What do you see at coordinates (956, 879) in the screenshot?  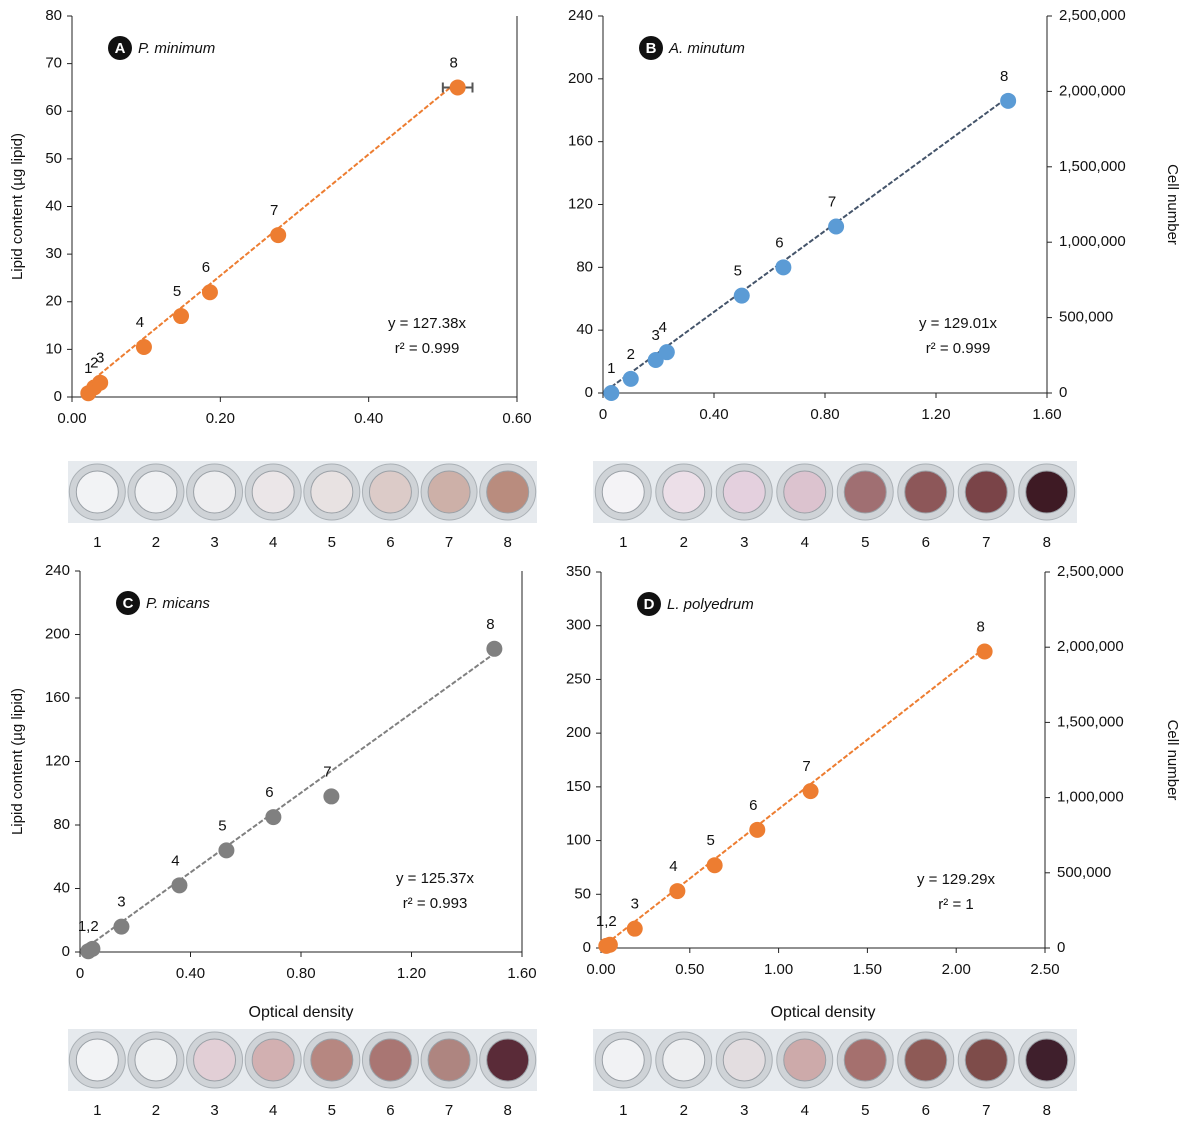 I see `equation: y = 129.29x` at bounding box center [956, 879].